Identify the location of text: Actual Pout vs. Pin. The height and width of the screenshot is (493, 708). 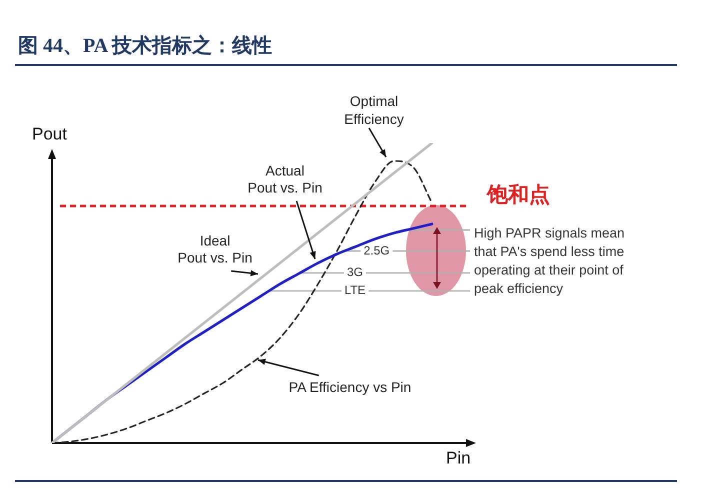
(285, 179).